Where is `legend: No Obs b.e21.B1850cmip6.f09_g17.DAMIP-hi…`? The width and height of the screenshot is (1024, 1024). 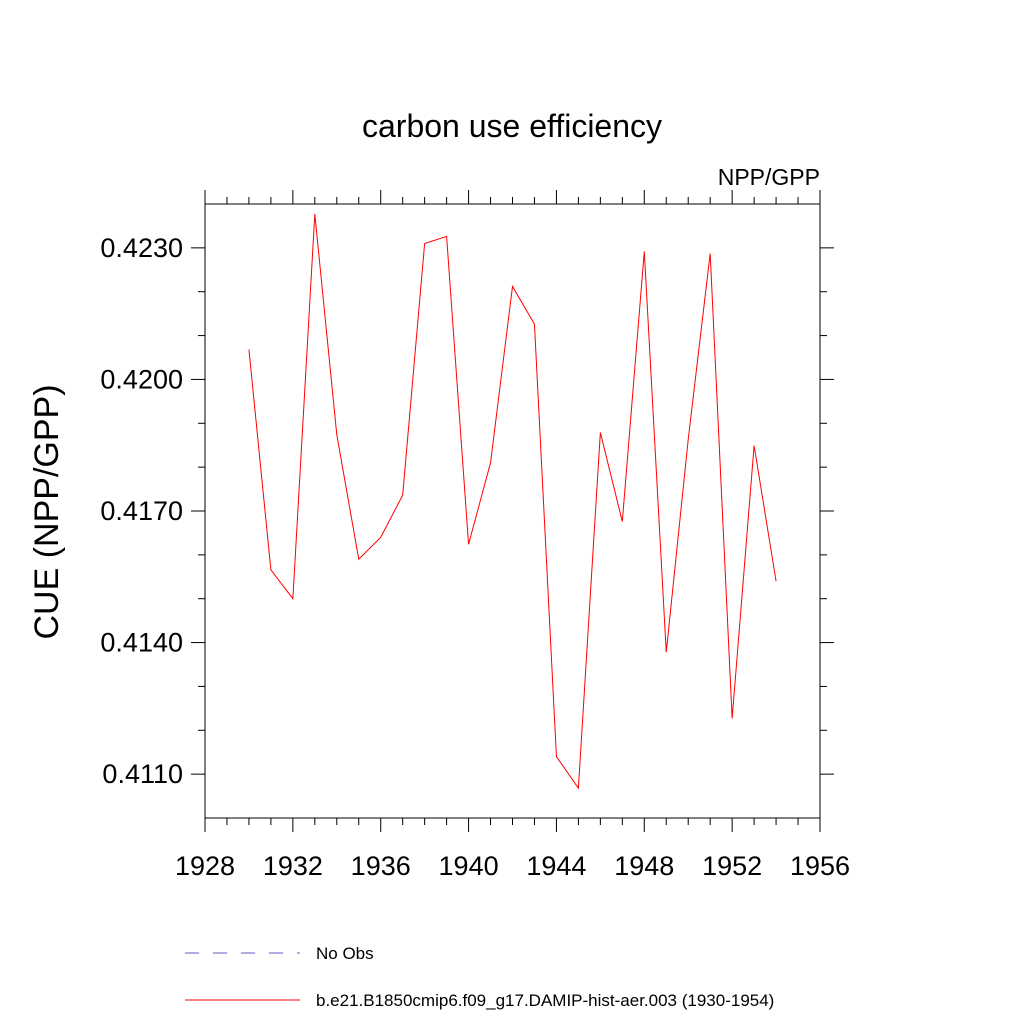 legend: No Obs b.e21.B1850cmip6.f09_g17.DAMIP-hi… is located at coordinates (479, 977).